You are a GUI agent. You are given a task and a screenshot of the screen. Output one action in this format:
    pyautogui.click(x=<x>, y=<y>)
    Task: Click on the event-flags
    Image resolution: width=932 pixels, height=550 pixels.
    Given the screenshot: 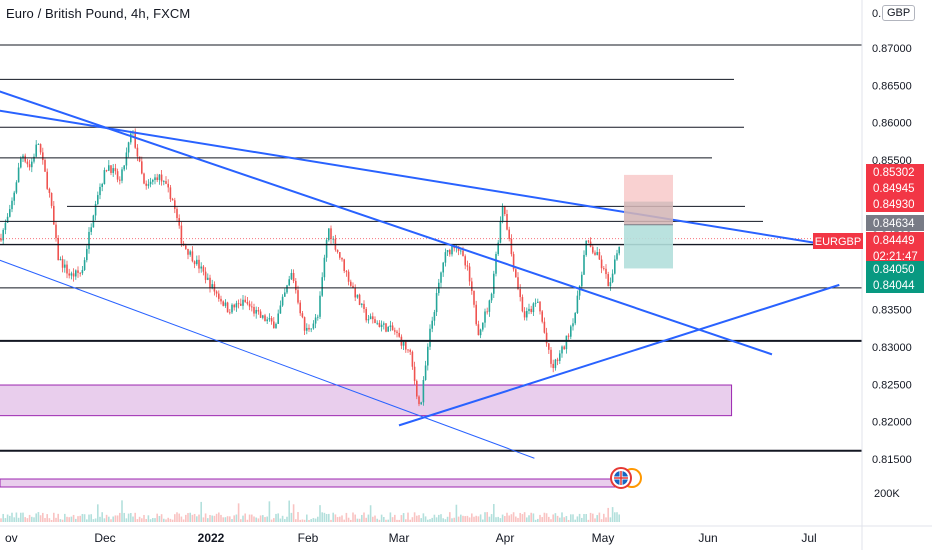 What is the action you would take?
    pyautogui.click(x=626, y=478)
    